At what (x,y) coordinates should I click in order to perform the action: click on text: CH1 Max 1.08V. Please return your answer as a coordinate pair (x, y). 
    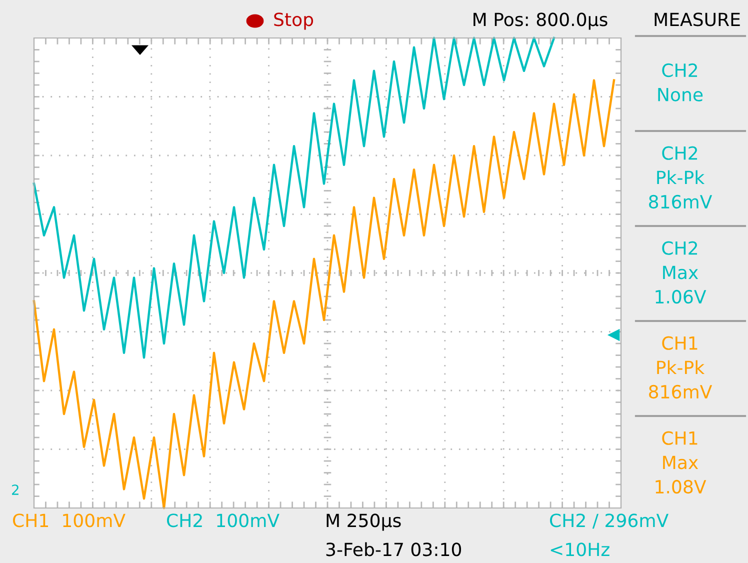
    Looking at the image, I should click on (681, 462).